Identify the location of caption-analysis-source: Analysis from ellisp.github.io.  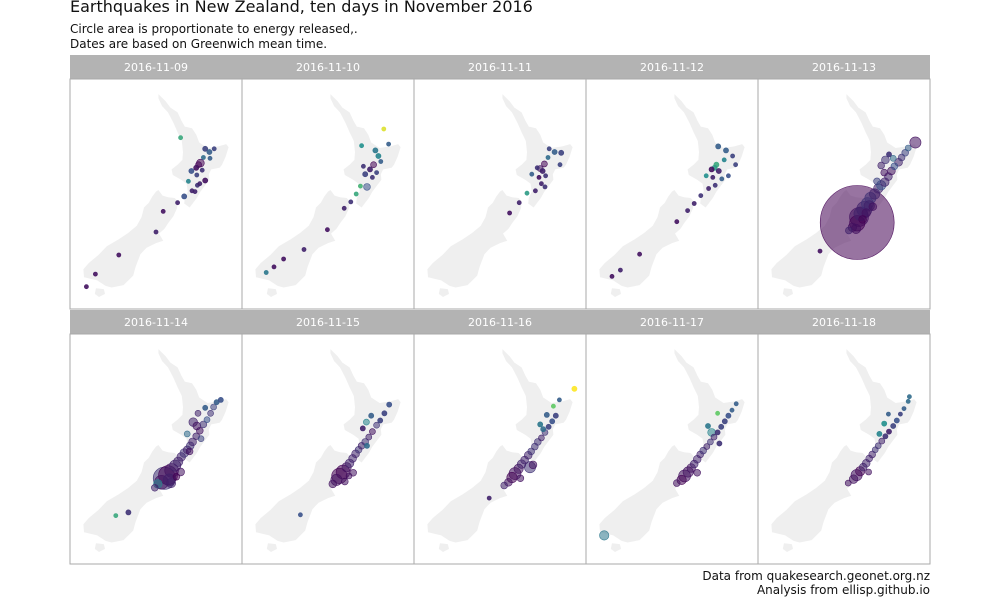
(843, 590).